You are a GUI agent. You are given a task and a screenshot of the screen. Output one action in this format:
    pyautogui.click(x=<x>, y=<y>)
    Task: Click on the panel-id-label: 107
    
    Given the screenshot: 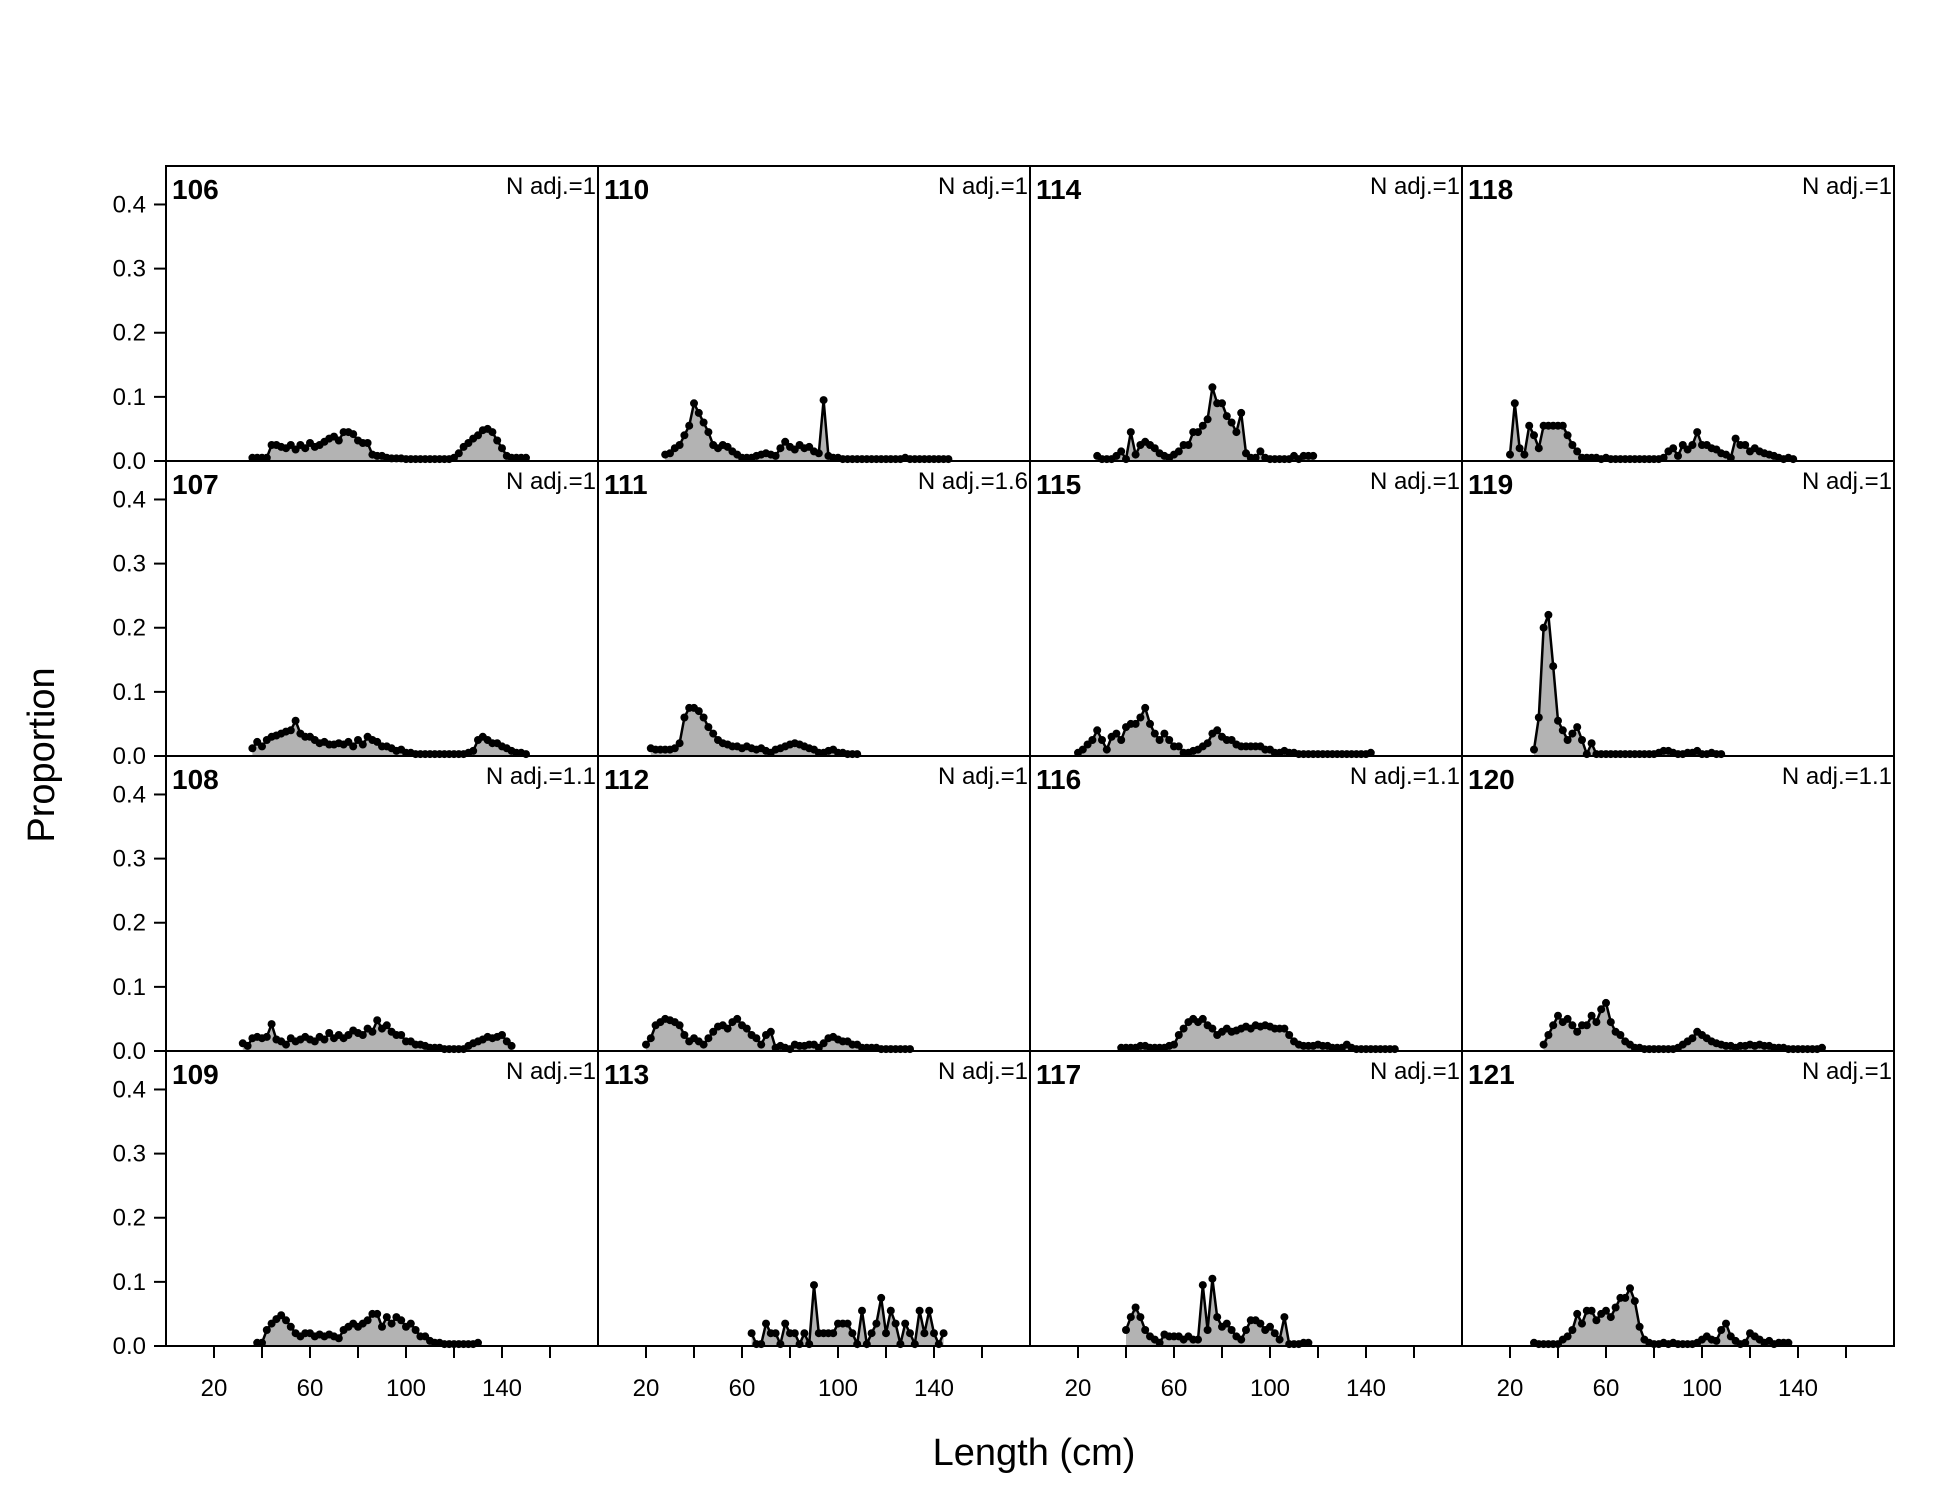 What is the action you would take?
    pyautogui.click(x=195, y=484)
    